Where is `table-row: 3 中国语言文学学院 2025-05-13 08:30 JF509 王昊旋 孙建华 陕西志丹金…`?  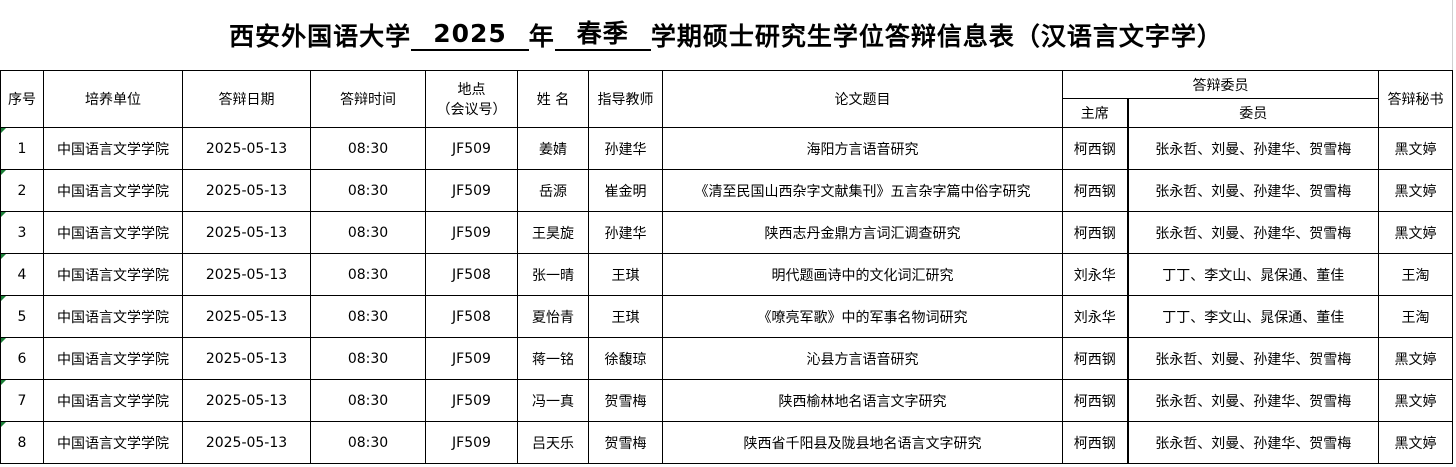 table-row: 3 中国语言文学学院 2025-05-13 08:30 JF509 王昊旋 孙建华 陕西志丹金… is located at coordinates (726, 232).